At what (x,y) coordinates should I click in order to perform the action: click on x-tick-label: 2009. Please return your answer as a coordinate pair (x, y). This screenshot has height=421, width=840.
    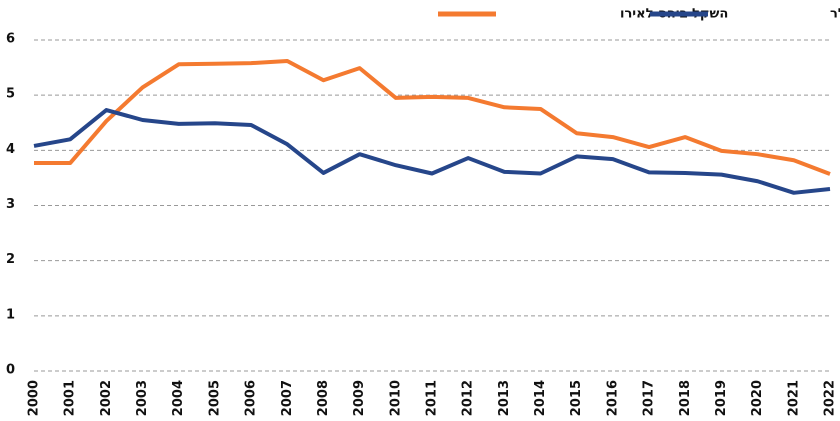
    Looking at the image, I should click on (359, 398).